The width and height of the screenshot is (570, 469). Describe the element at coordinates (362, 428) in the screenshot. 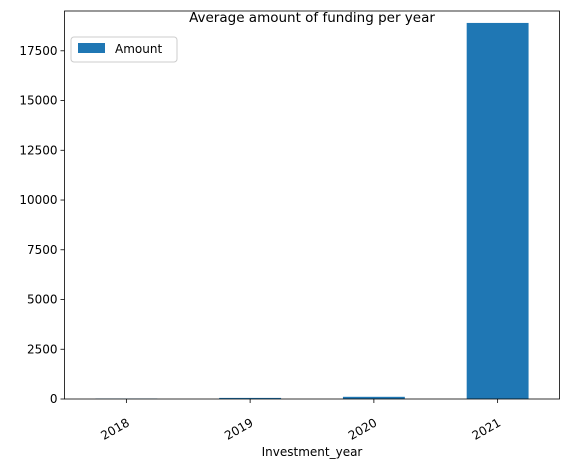

I see `x-tick-label-2020: 2020` at that location.